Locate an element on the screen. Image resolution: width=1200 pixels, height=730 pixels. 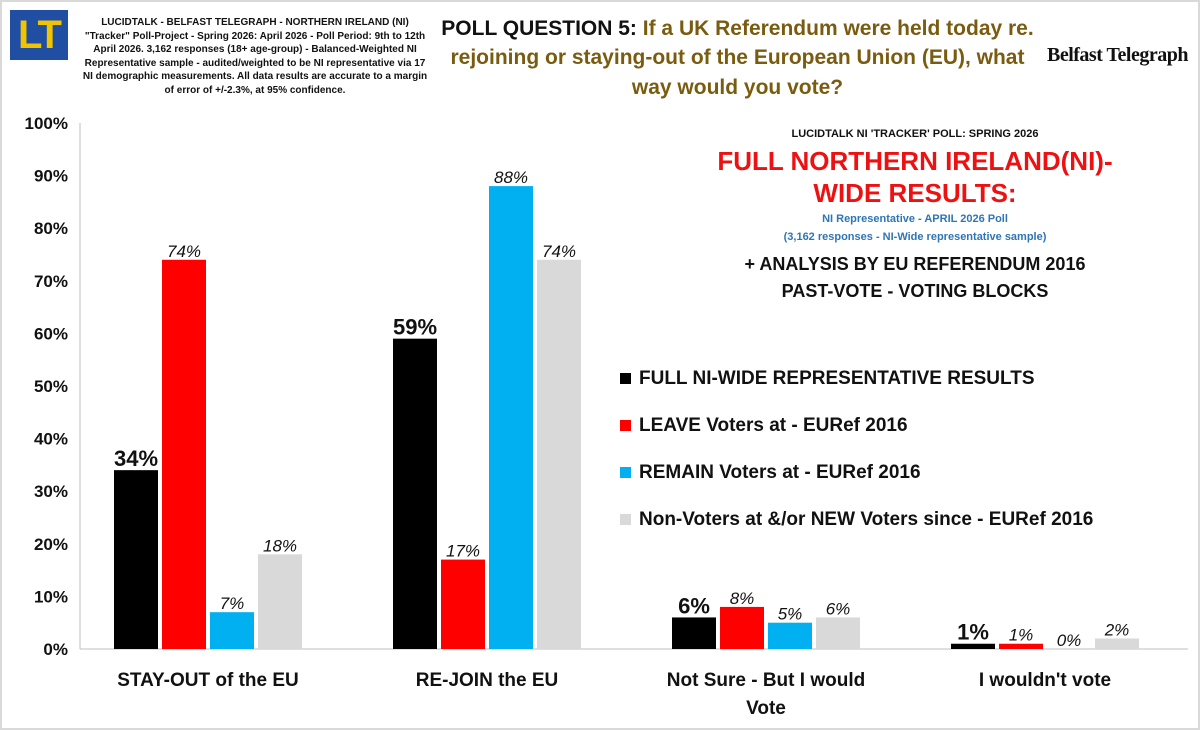
data-label: 88% is located at coordinates (511, 177).